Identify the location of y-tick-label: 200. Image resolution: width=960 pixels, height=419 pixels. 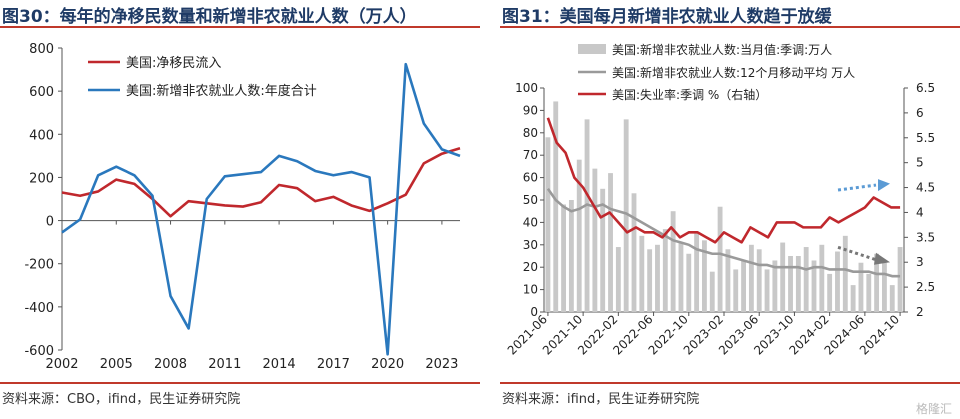
(41, 178).